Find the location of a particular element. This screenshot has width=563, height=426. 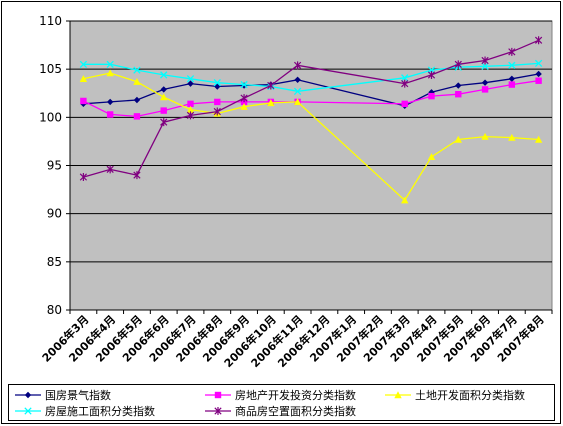

y-tick-label-90: 90 is located at coordinates (54, 214).